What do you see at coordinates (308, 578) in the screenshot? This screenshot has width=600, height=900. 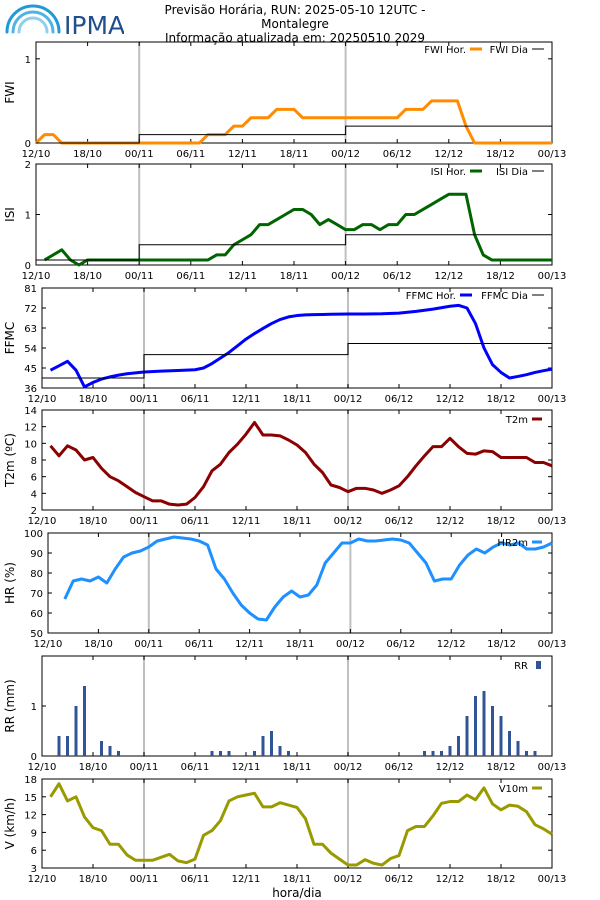 I see `series-line-hr` at bounding box center [308, 578].